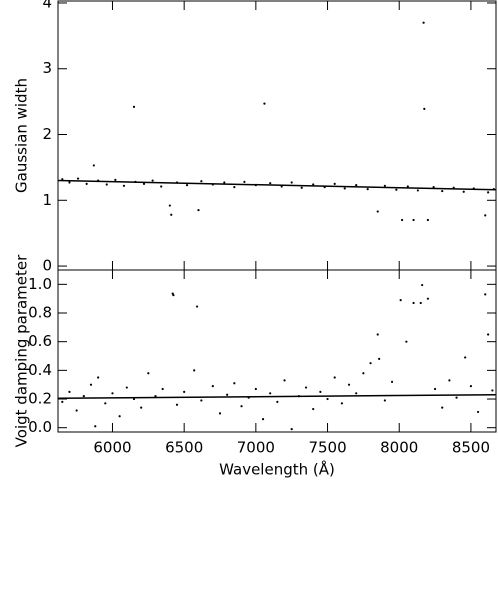  I want to click on x-tick-label: 8500, so click(471, 448).